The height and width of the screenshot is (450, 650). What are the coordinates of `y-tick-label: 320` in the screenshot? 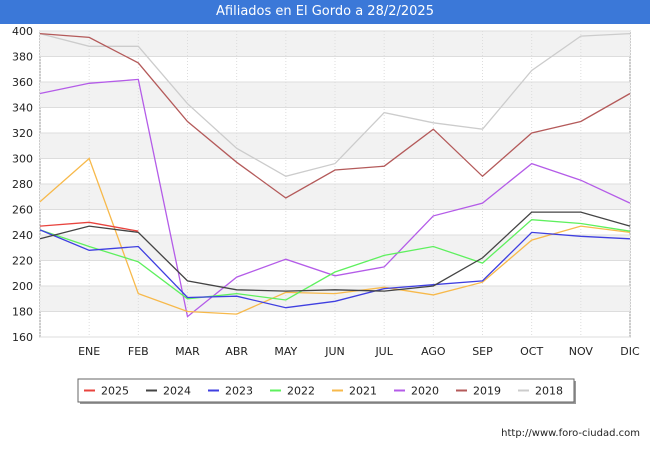 It's located at (22, 133).